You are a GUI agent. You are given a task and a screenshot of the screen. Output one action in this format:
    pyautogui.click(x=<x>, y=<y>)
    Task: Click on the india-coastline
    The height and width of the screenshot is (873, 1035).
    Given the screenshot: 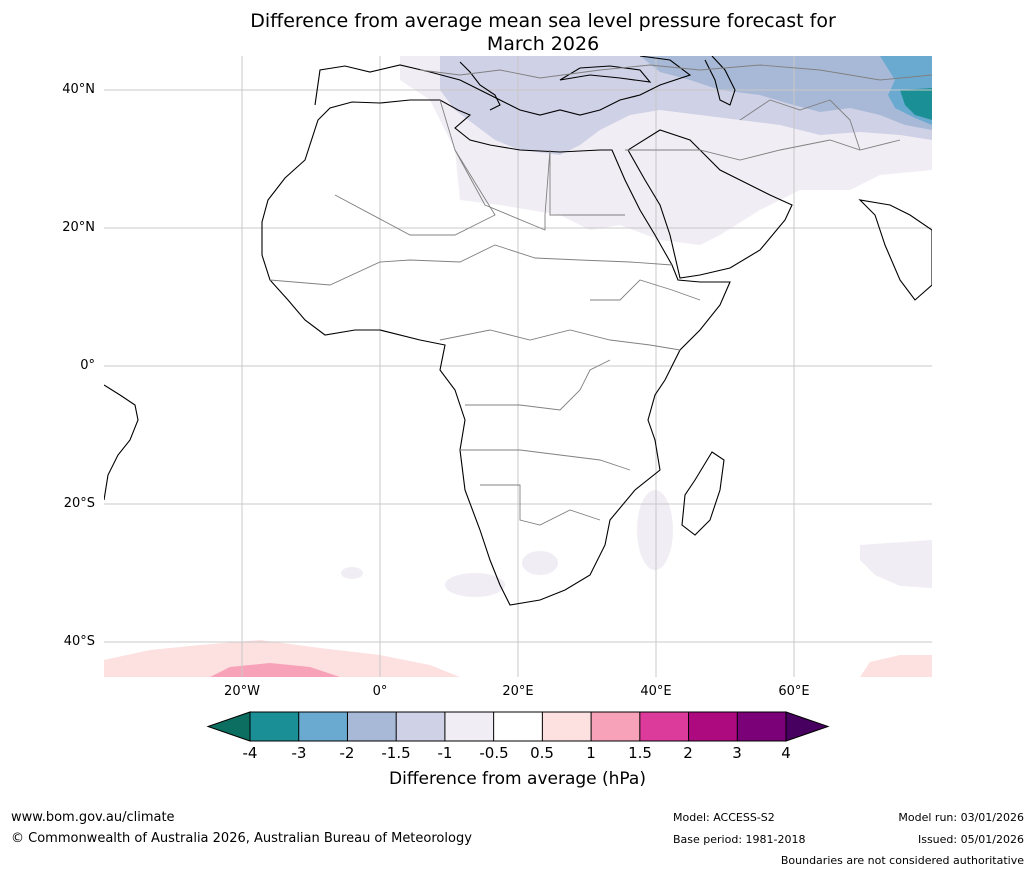 What is the action you would take?
    pyautogui.click(x=895, y=250)
    